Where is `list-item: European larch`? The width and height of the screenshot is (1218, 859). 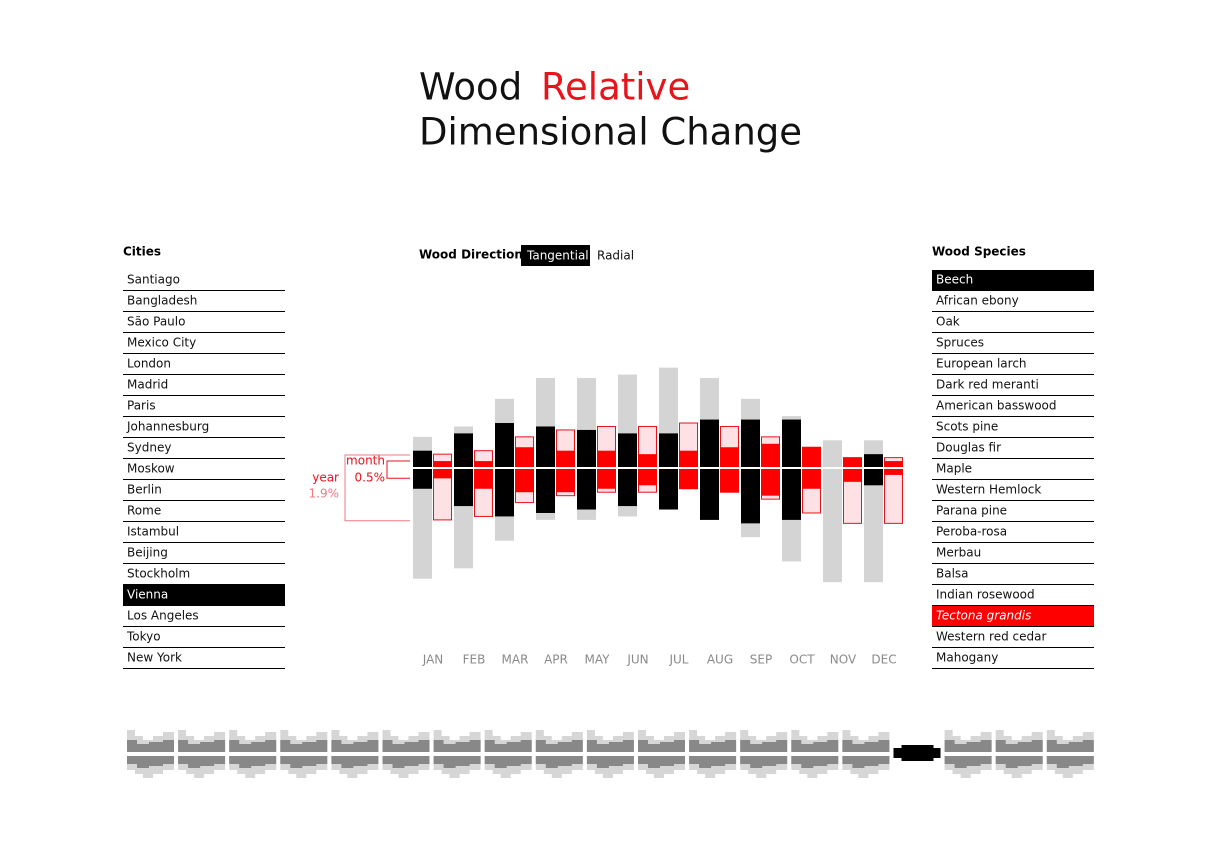 list-item: European larch is located at coordinates (981, 364).